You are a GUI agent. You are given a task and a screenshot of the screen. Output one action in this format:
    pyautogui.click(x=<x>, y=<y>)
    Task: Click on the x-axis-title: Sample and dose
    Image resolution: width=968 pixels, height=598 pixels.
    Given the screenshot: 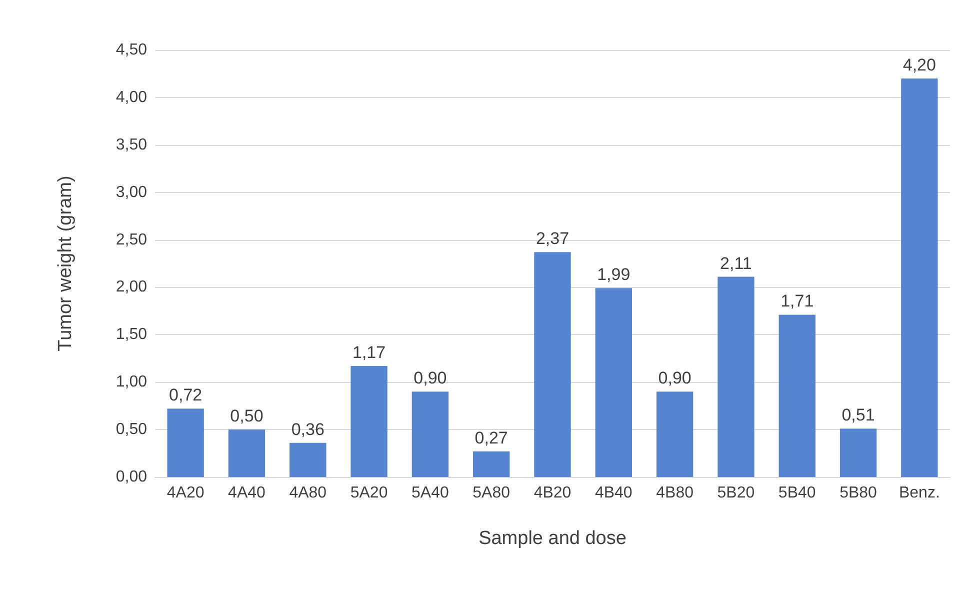 What is the action you would take?
    pyautogui.click(x=552, y=538)
    